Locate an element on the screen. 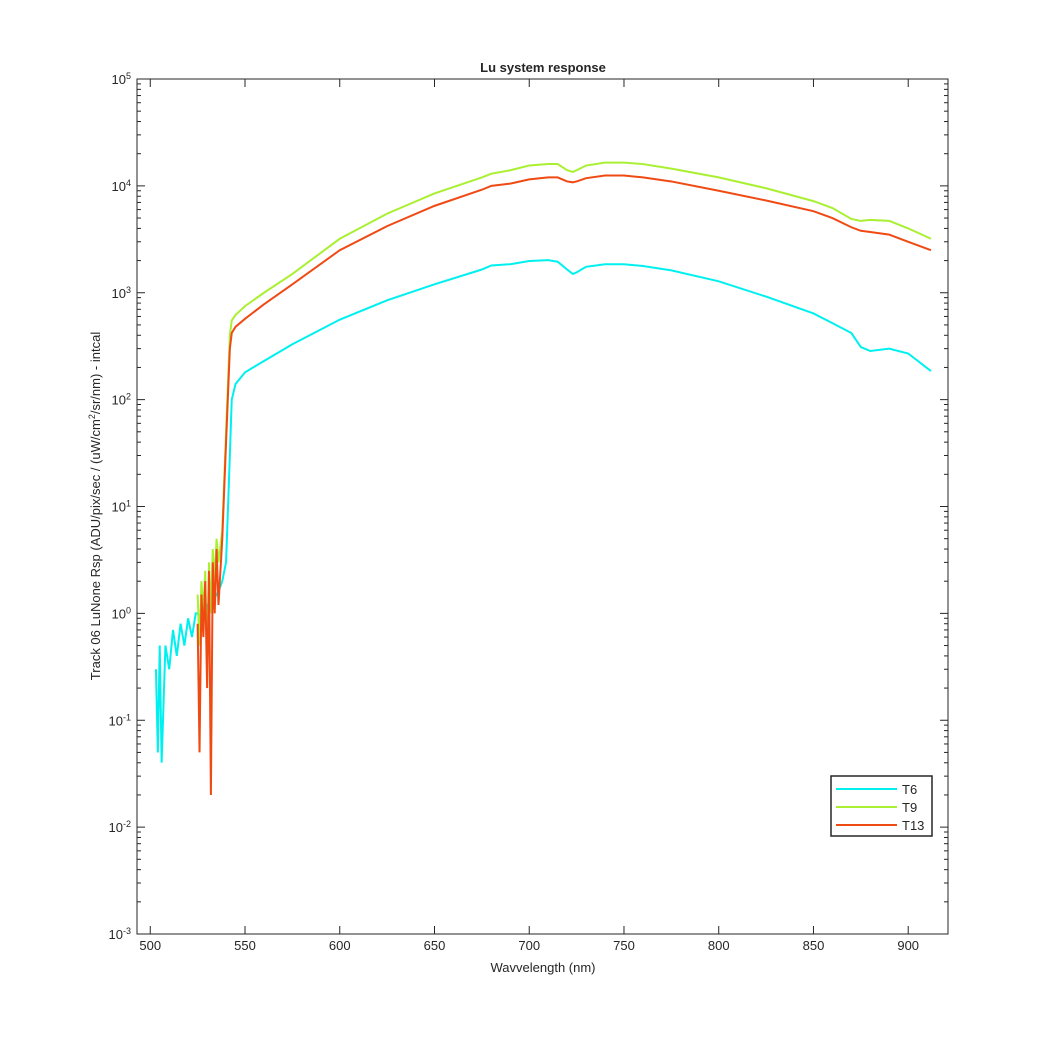 This screenshot has width=1050, height=1050. x-tick-label: 500 is located at coordinates (150, 945).